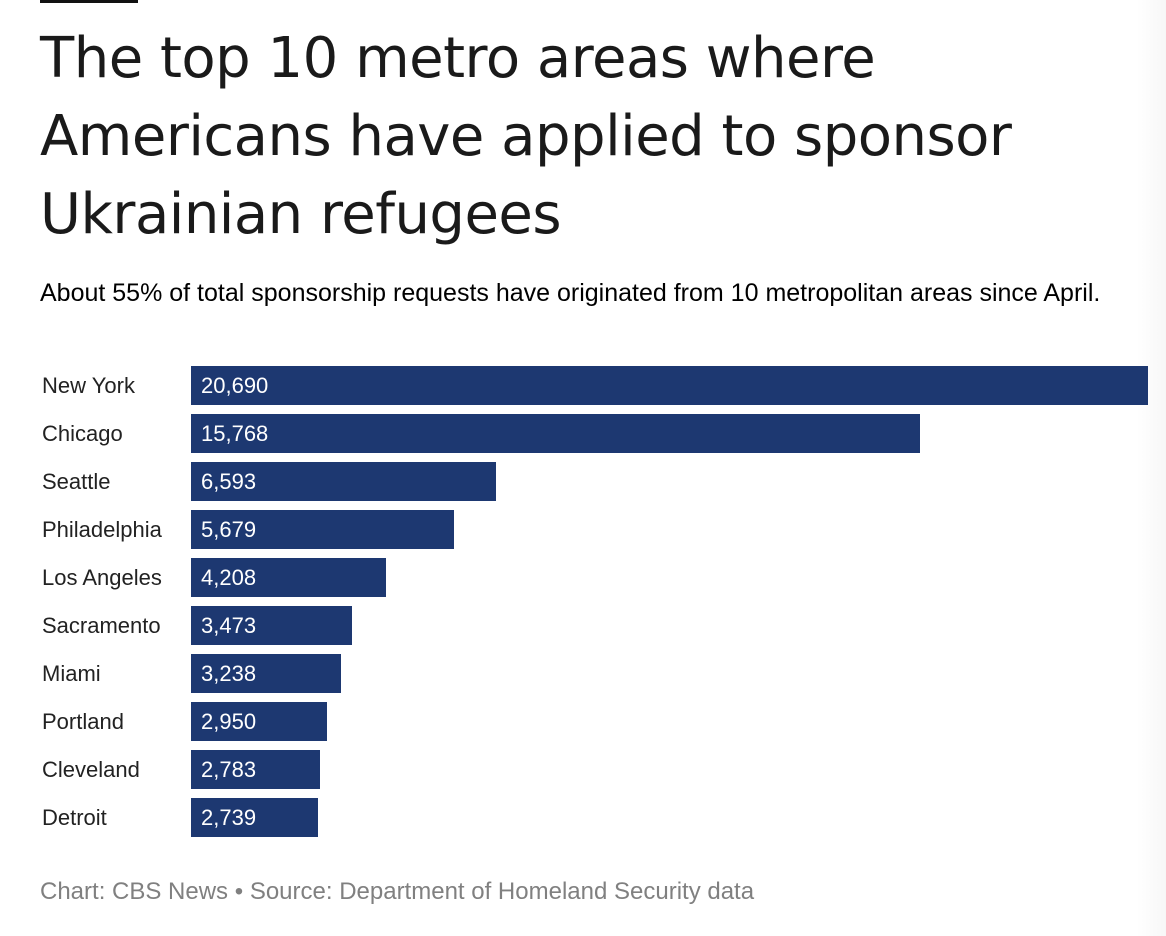 The image size is (1166, 936). I want to click on page-edge-shade, so click(1151, 468).